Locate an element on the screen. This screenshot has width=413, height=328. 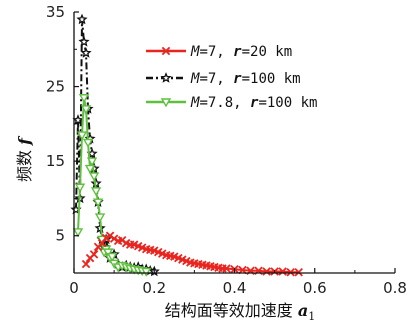
legend-entry-2: M=7.8, r=100 km is located at coordinates (231, 103).